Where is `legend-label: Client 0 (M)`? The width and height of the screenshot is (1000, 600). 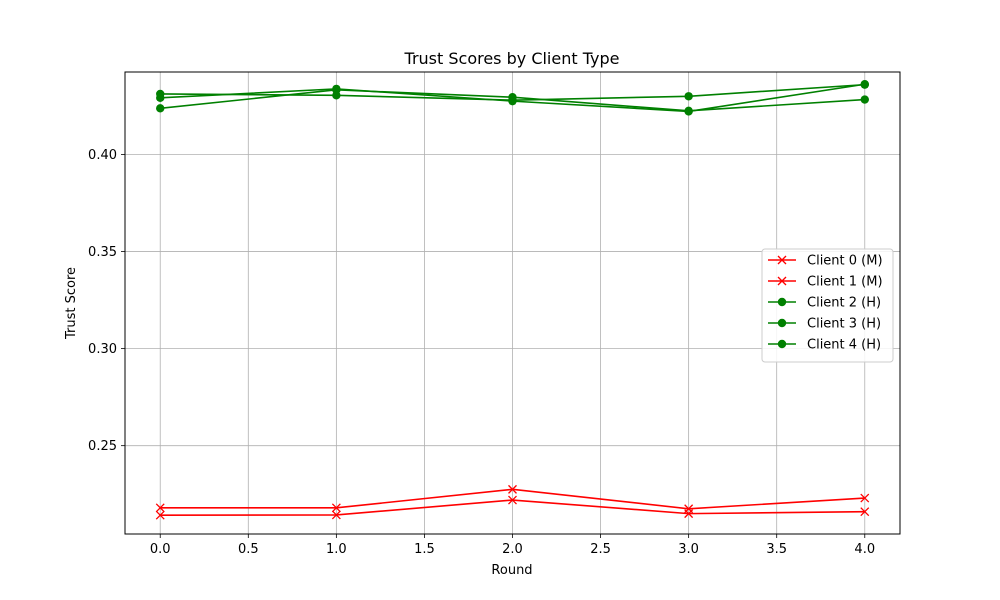 legend-label: Client 0 (M) is located at coordinates (845, 261).